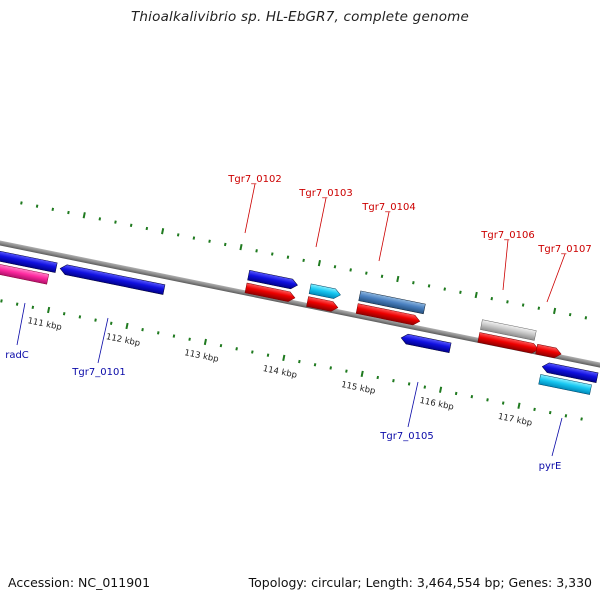 This screenshot has height=600, width=600. I want to click on gene-label-tgr7-0105: Tgr7_0105, so click(406, 436).